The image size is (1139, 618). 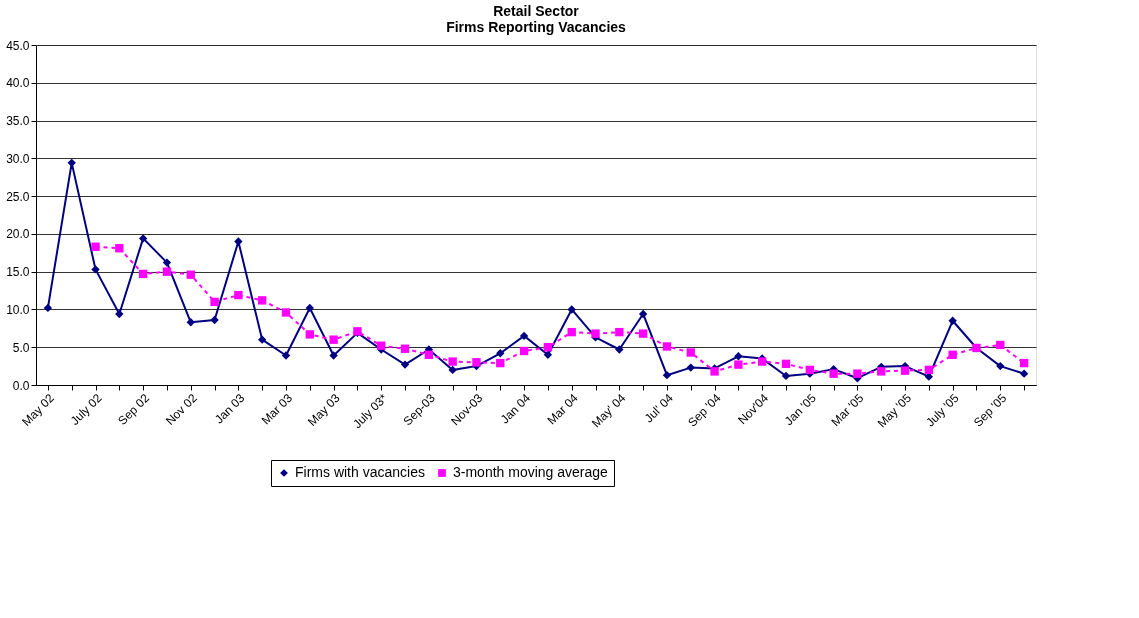 I want to click on x-tick-label: July 03*, so click(x=370, y=411).